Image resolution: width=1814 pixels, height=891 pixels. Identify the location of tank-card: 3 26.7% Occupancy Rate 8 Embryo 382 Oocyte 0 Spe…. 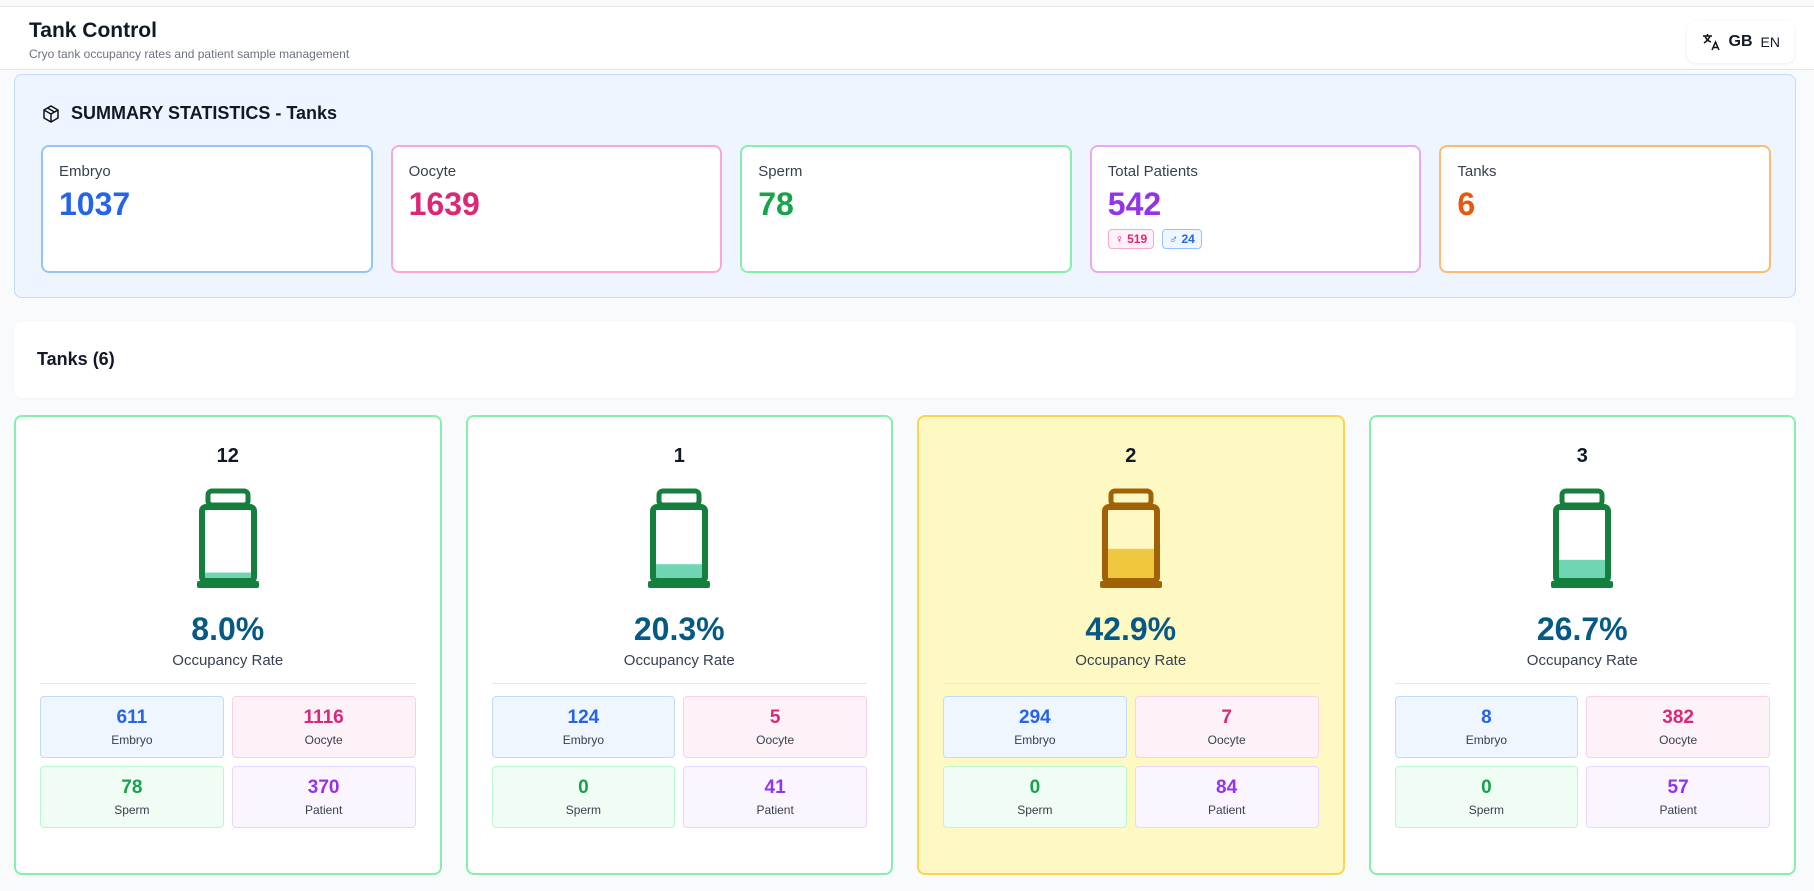
(1582, 645).